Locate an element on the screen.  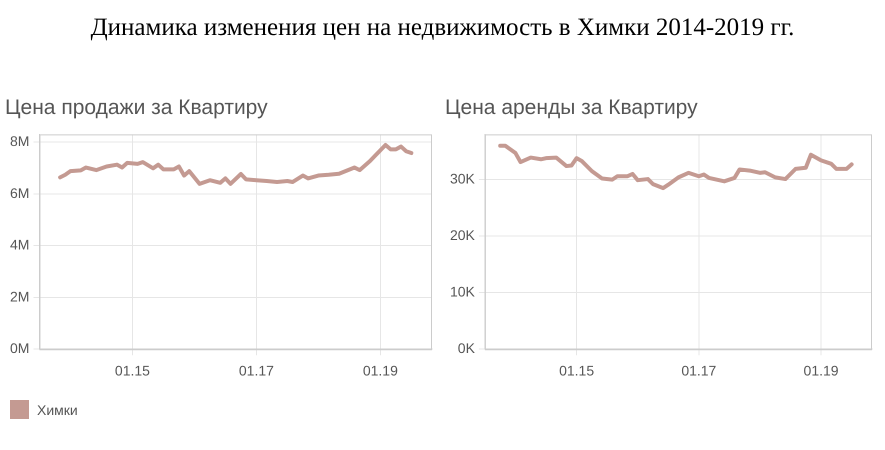
chart-title: Динамика изменения цен на недвижимость в Химки 2014-2019 гг. is located at coordinates (443, 28).